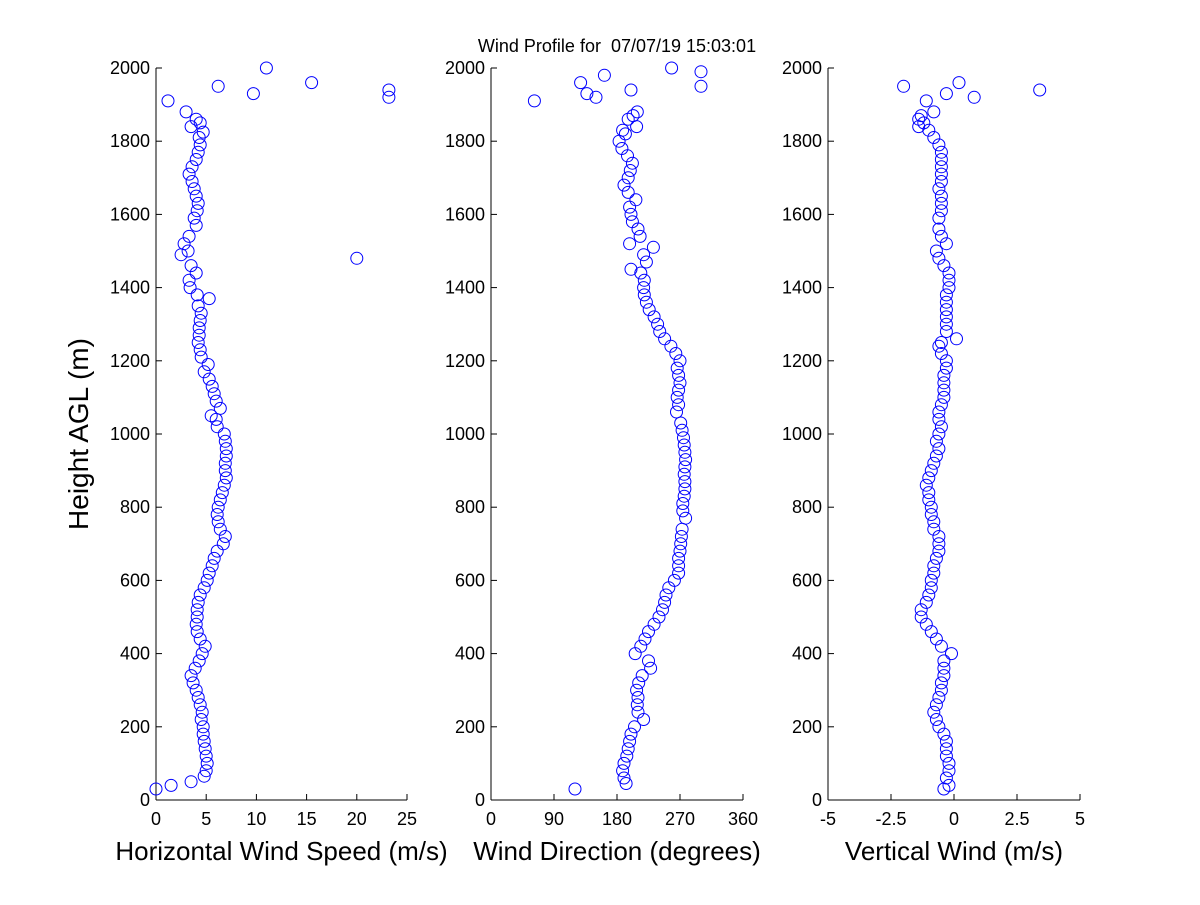  Describe the element at coordinates (1016, 819) in the screenshot. I see `x-tick-label: 2.5` at that location.